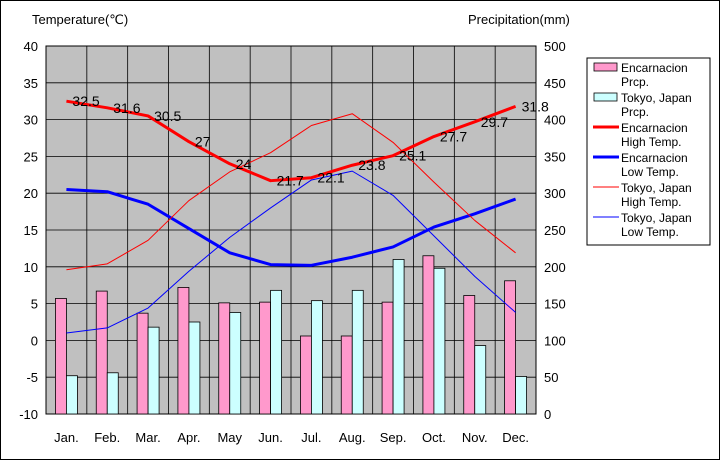 This screenshot has height=465, width=720. Describe the element at coordinates (555, 156) in the screenshot. I see `right-tick-label: 350` at that location.